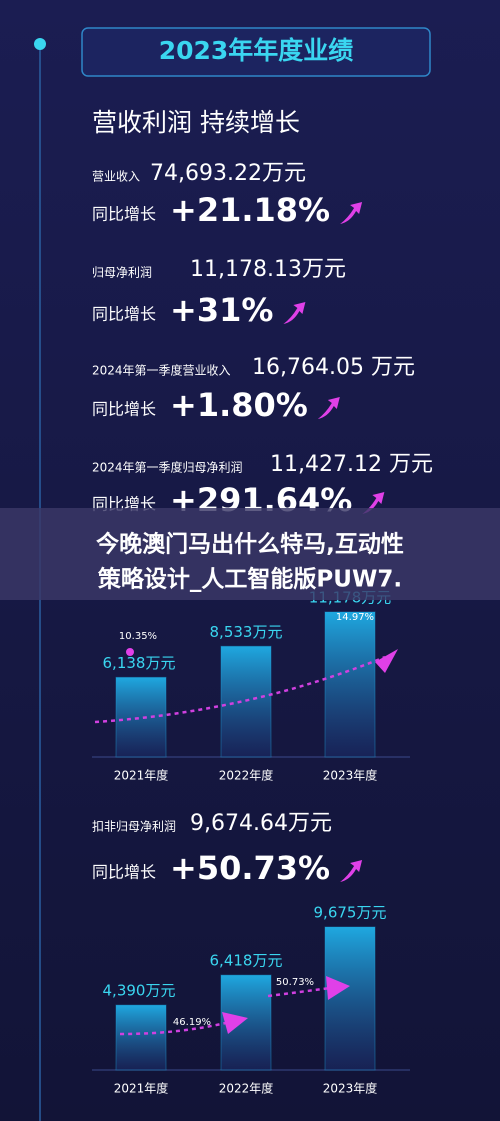 Image resolution: width=500 pixels, height=1121 pixels. Describe the element at coordinates (239, 405) in the screenshot. I see `growth-value: +1.80%` at that location.